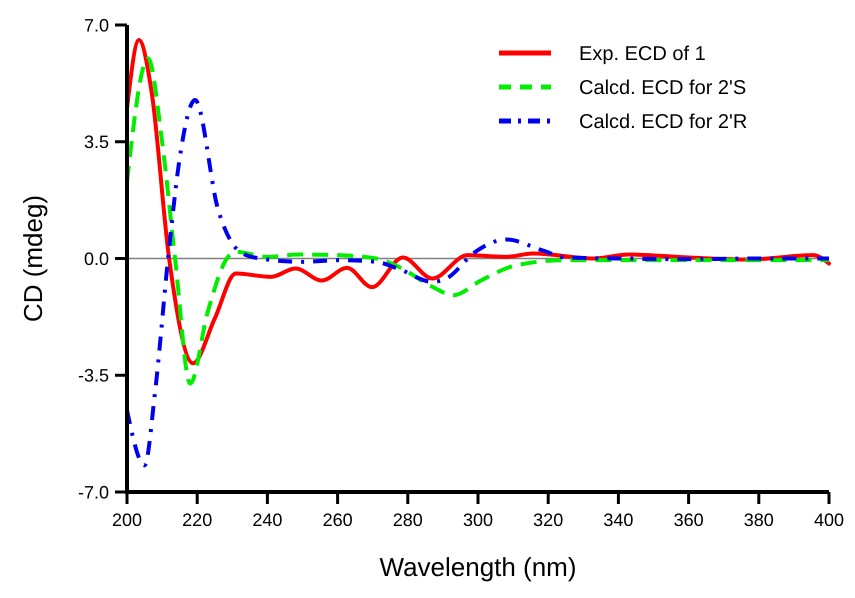 Image resolution: width=855 pixels, height=598 pixels. I want to click on x-tick-label: 300, so click(478, 520).